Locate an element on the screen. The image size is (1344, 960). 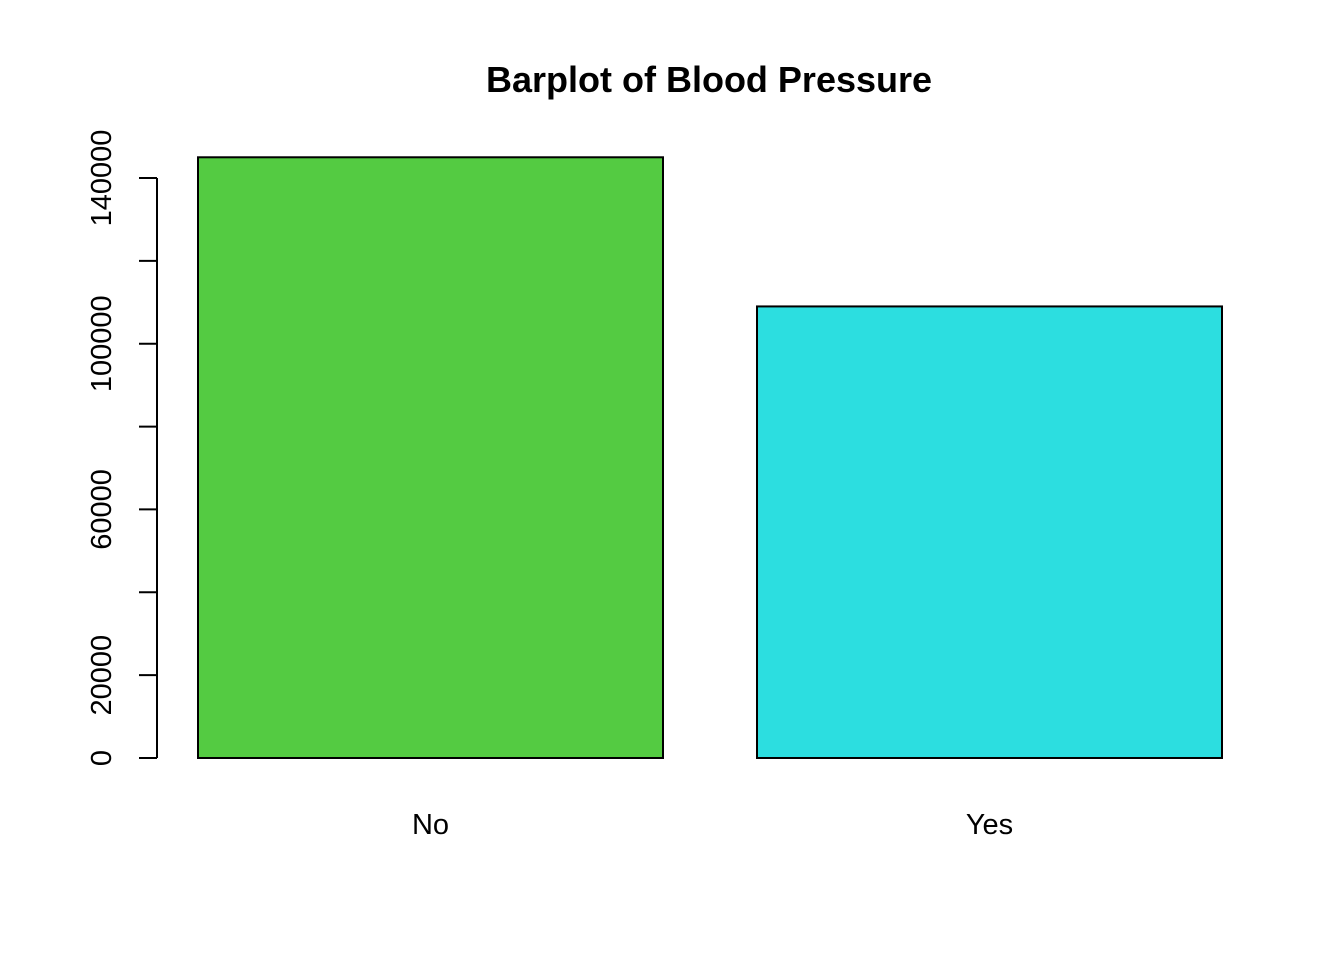
y-tick-label: 100000 is located at coordinates (102, 343).